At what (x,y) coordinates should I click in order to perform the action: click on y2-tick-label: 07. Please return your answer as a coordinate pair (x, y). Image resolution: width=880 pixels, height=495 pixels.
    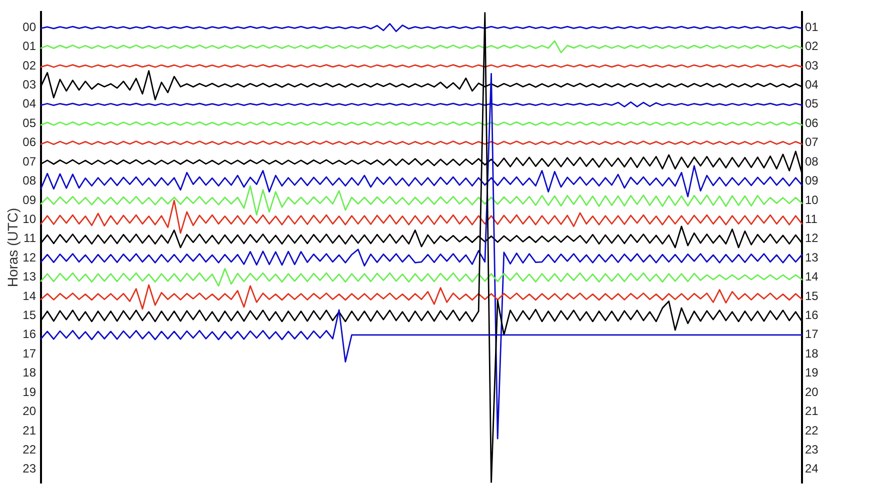
    Looking at the image, I should click on (812, 142).